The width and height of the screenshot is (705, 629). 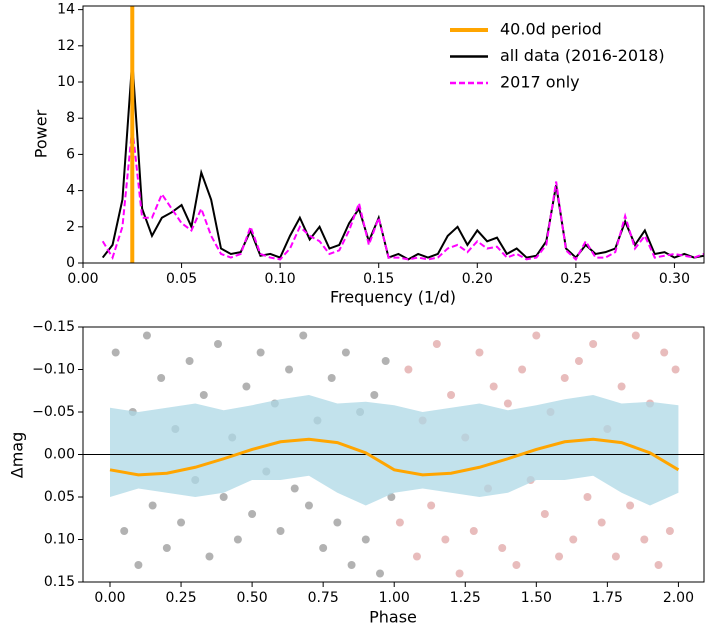 I want to click on x-axis-label: Phase, so click(x=393, y=617).